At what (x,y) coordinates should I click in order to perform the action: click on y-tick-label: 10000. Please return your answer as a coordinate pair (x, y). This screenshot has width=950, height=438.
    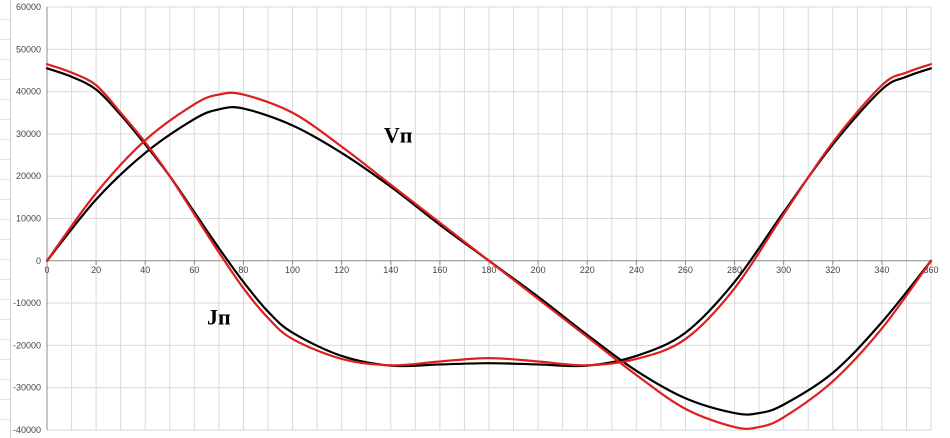
    Looking at the image, I should click on (28, 219).